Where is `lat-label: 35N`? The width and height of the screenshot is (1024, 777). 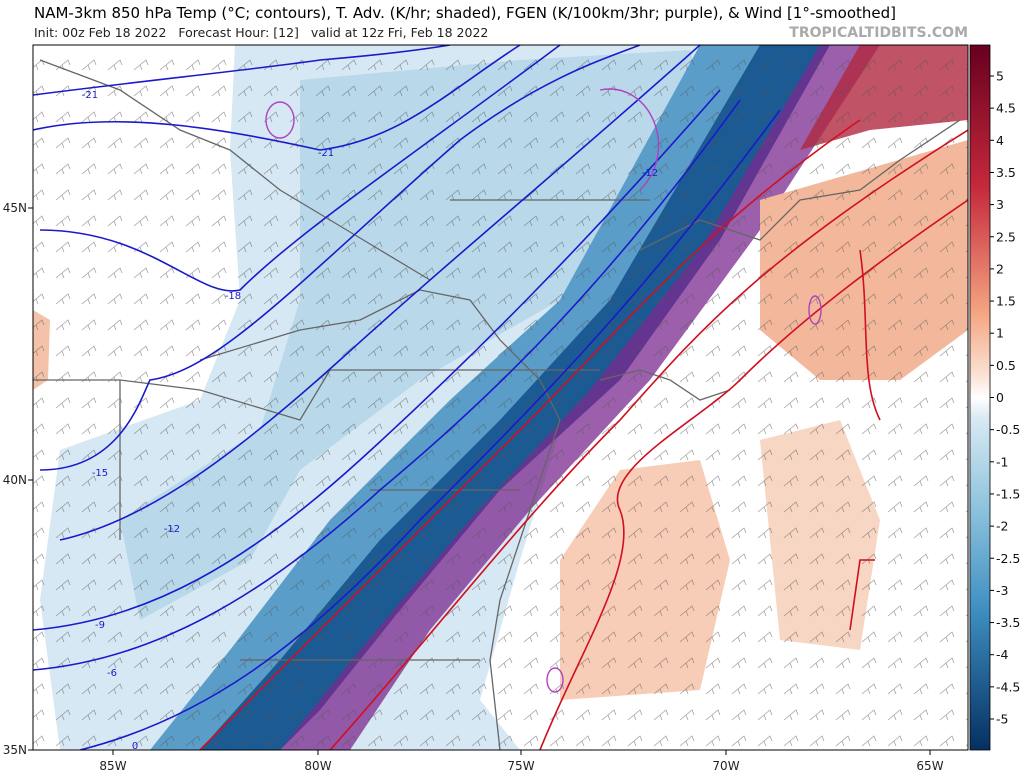 lat-label: 35N is located at coordinates (15, 750).